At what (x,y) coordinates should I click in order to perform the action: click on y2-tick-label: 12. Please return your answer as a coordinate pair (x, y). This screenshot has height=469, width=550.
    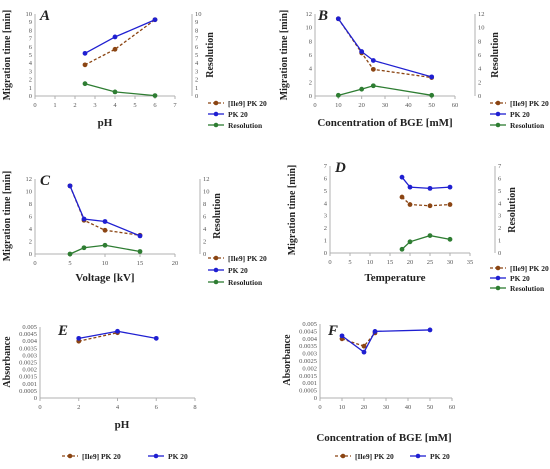
    Looking at the image, I should click on (206, 179).